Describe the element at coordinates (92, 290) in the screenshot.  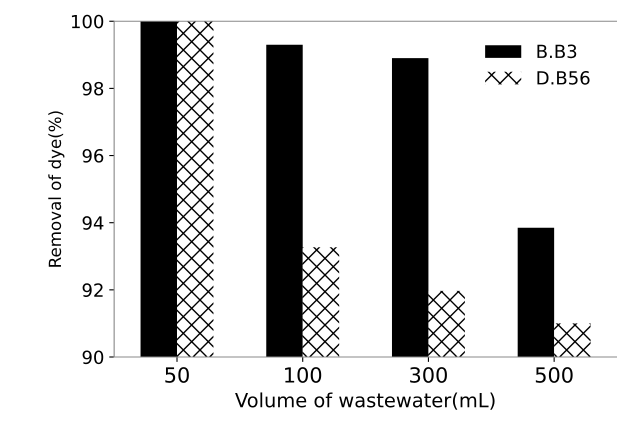
I see `y-tick-label: 92` at that location.